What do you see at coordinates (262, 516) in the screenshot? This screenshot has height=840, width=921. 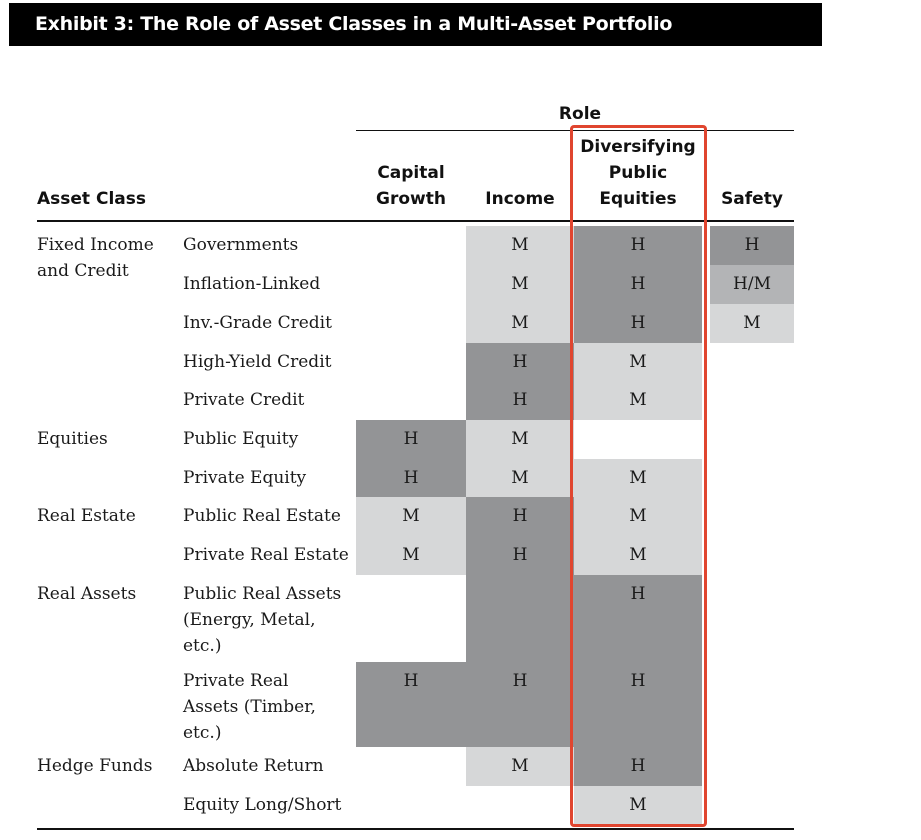 I see `asset-subclass-label: Public Real Estate` at bounding box center [262, 516].